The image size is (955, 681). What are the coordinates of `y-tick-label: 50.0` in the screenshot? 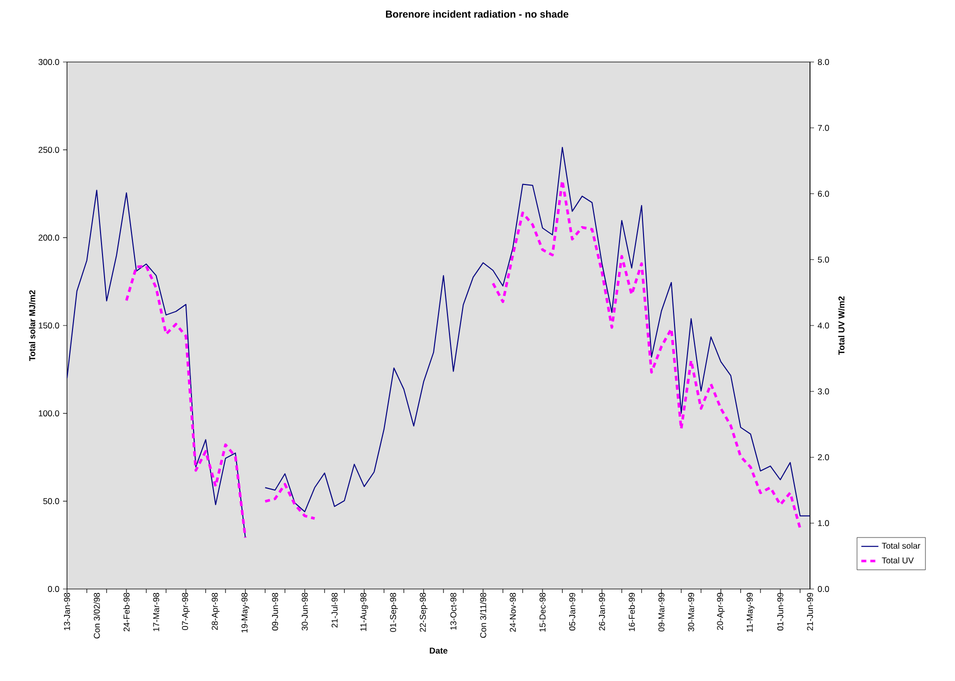 It's located at (51, 501).